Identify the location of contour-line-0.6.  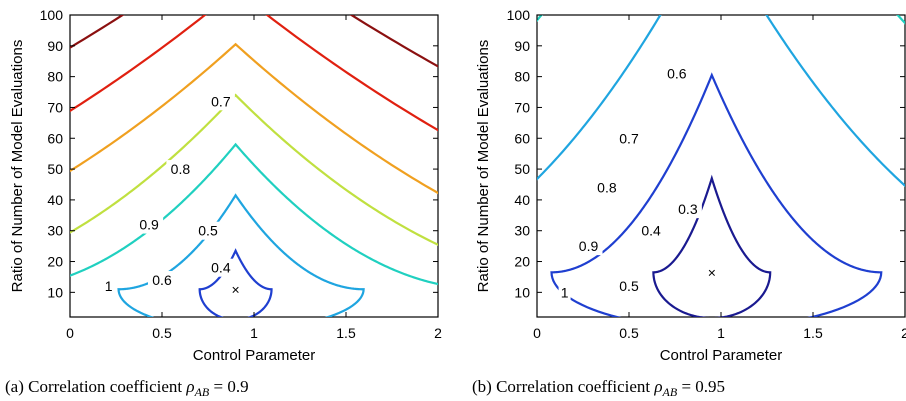
(254, 214).